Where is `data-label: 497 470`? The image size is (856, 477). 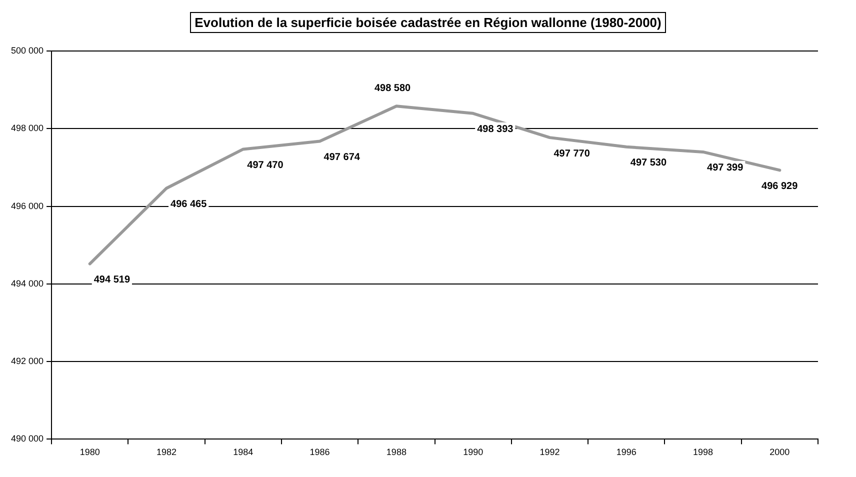 data-label: 497 470 is located at coordinates (265, 165).